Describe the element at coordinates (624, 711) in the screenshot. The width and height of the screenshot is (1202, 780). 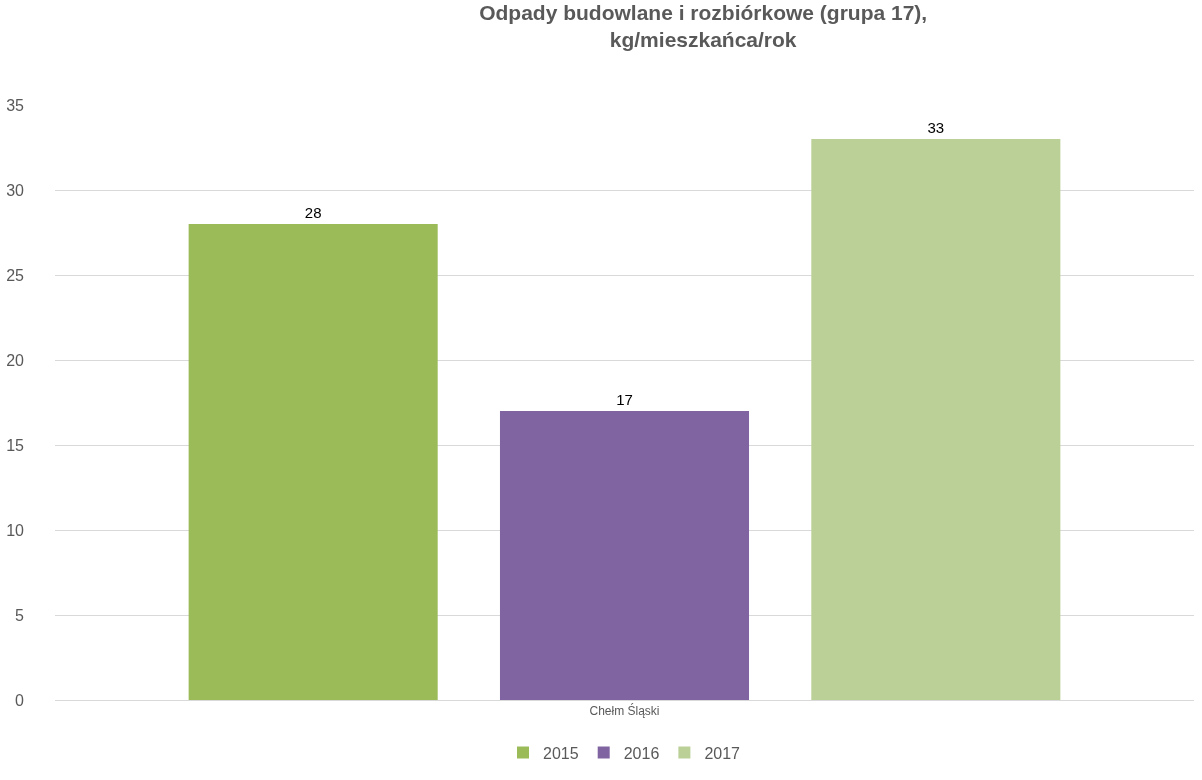
I see `x-tick-label: Chełm Śląski` at that location.